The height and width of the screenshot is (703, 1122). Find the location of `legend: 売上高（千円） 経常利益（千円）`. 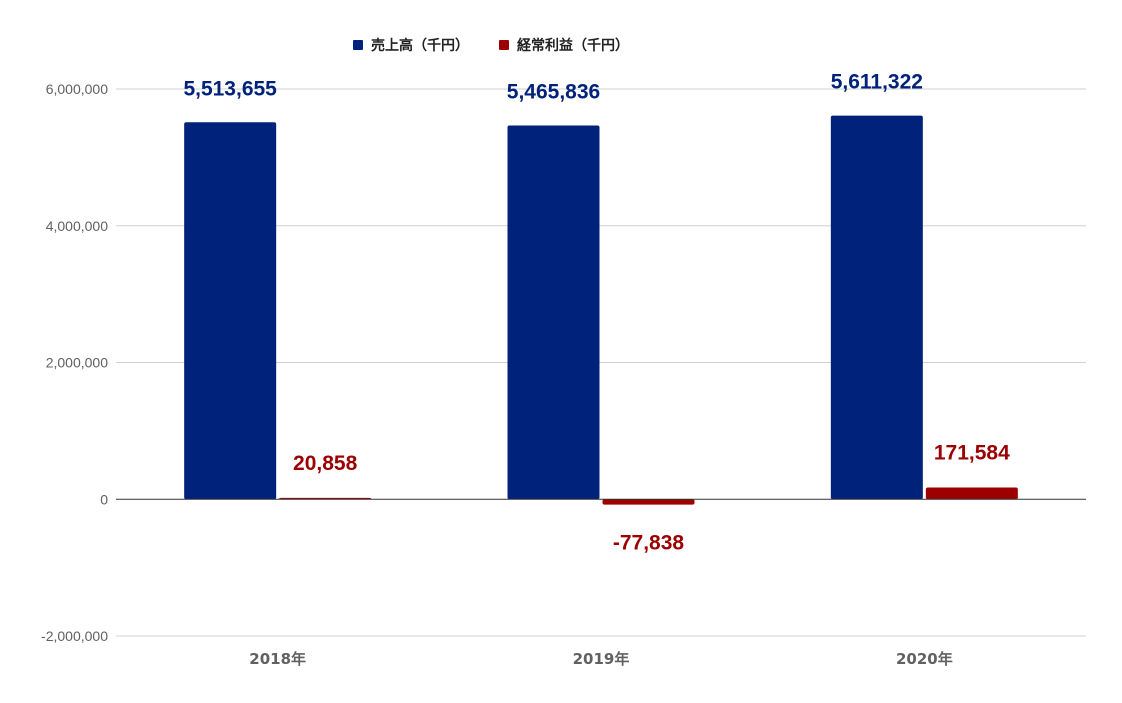

legend: 売上高（千円） 経常利益（千円） is located at coordinates (491, 45).